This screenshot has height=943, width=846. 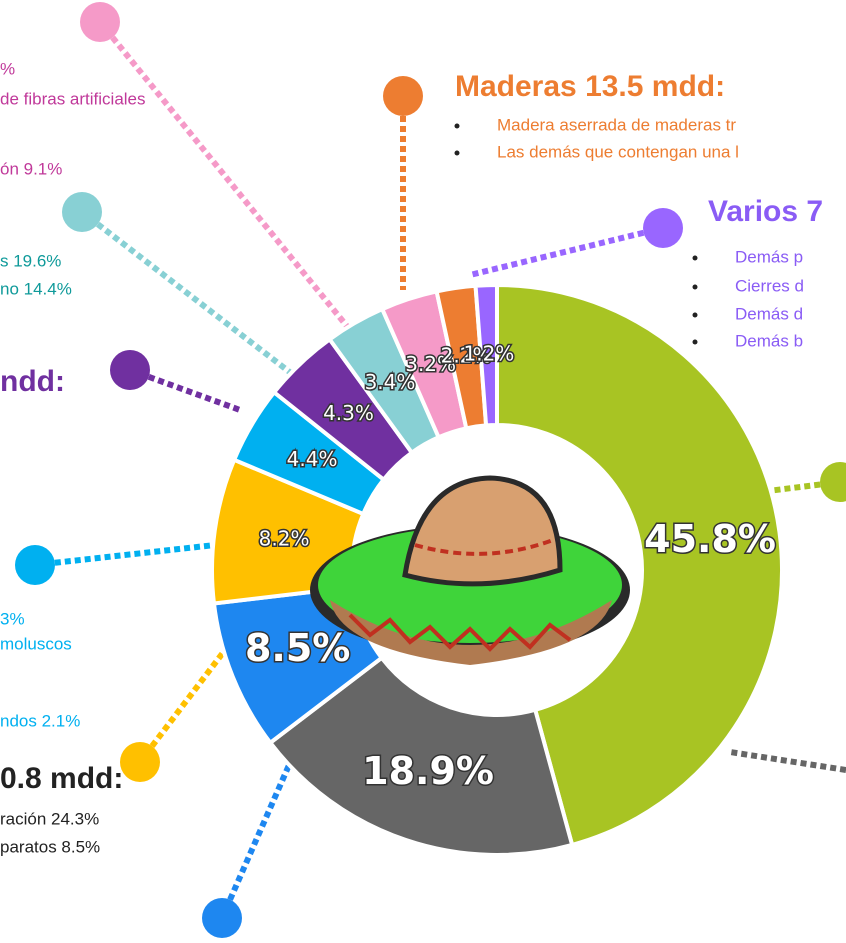 I want to click on data-label: 45.8%, so click(x=710, y=539).